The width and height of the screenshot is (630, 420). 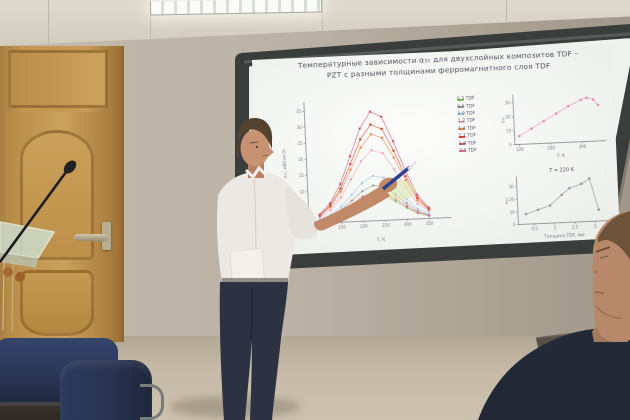 What do you see at coordinates (604, 257) in the screenshot?
I see `audience-eye` at bounding box center [604, 257].